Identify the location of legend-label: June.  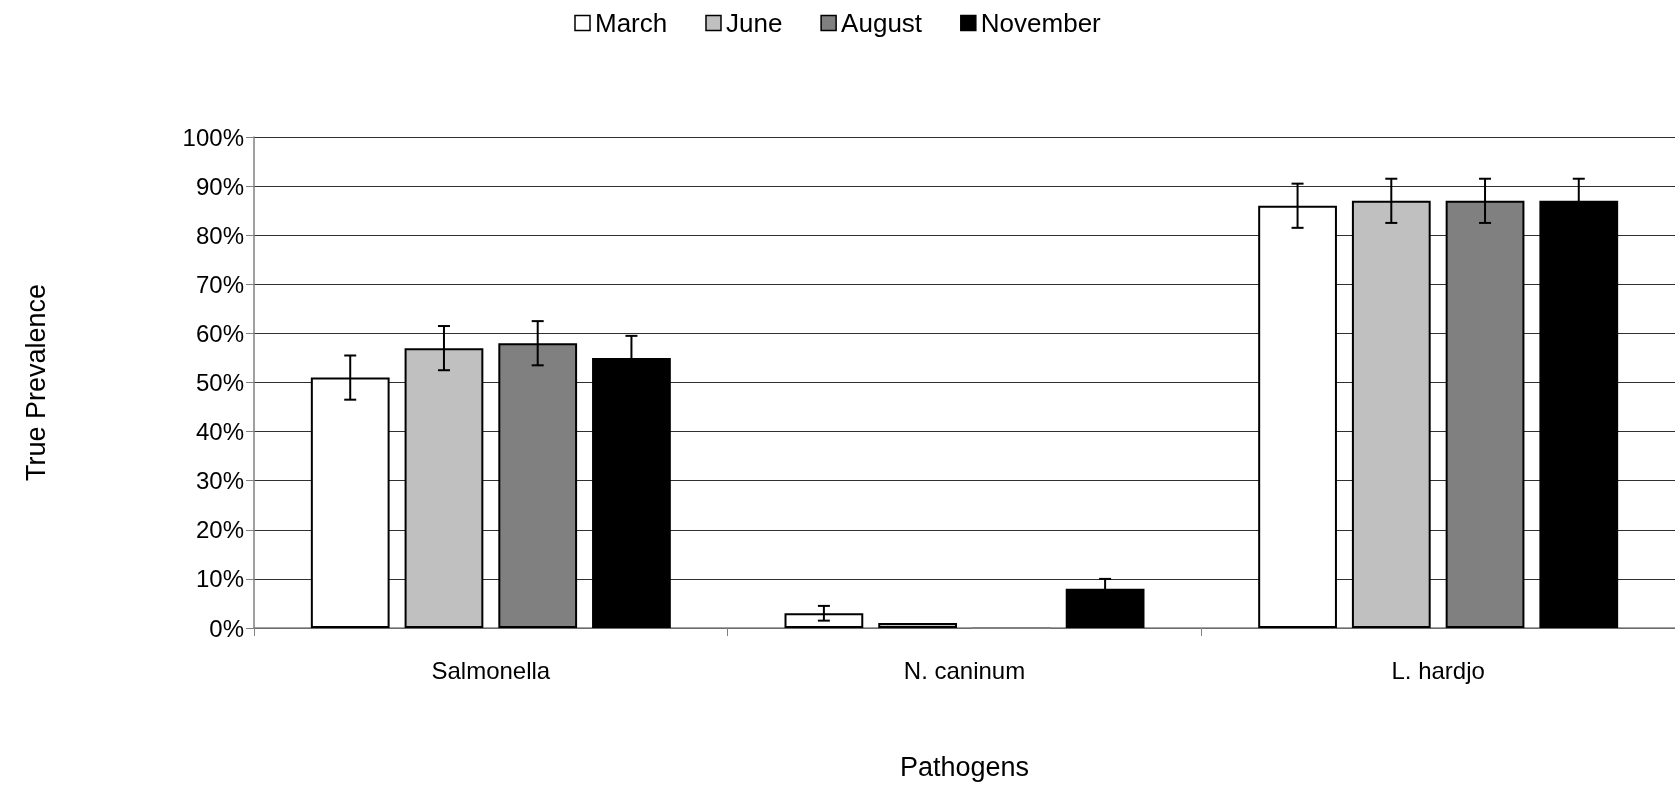
(754, 23).